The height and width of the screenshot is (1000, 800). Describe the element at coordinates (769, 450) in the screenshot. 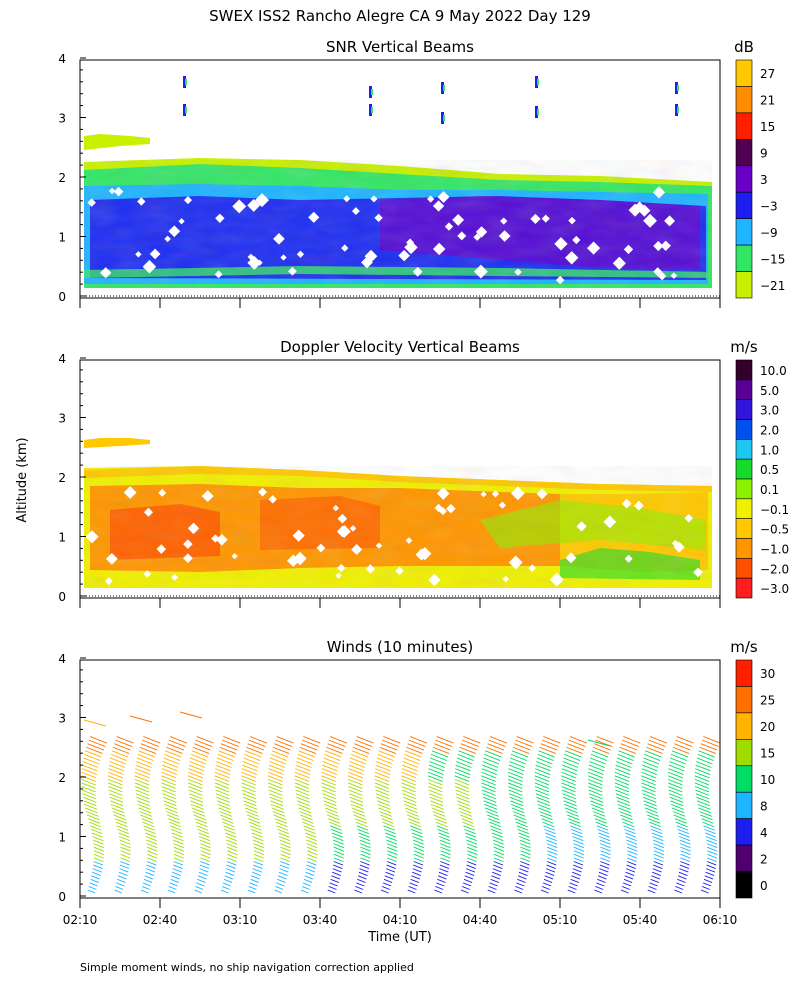

I see `colorbar-label: 1.0` at that location.